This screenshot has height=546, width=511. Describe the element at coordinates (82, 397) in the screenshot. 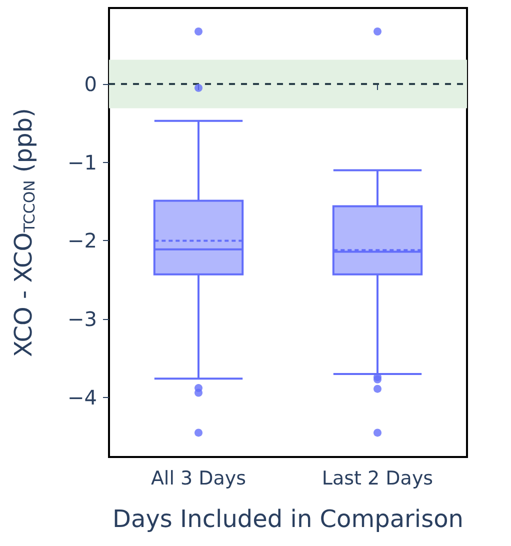

I see `y-tick-label: −4` at that location.